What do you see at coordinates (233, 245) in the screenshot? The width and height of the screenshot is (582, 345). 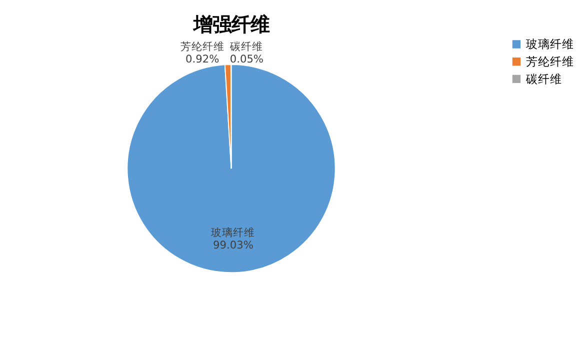 I see `data-label: 99.03%` at bounding box center [233, 245].